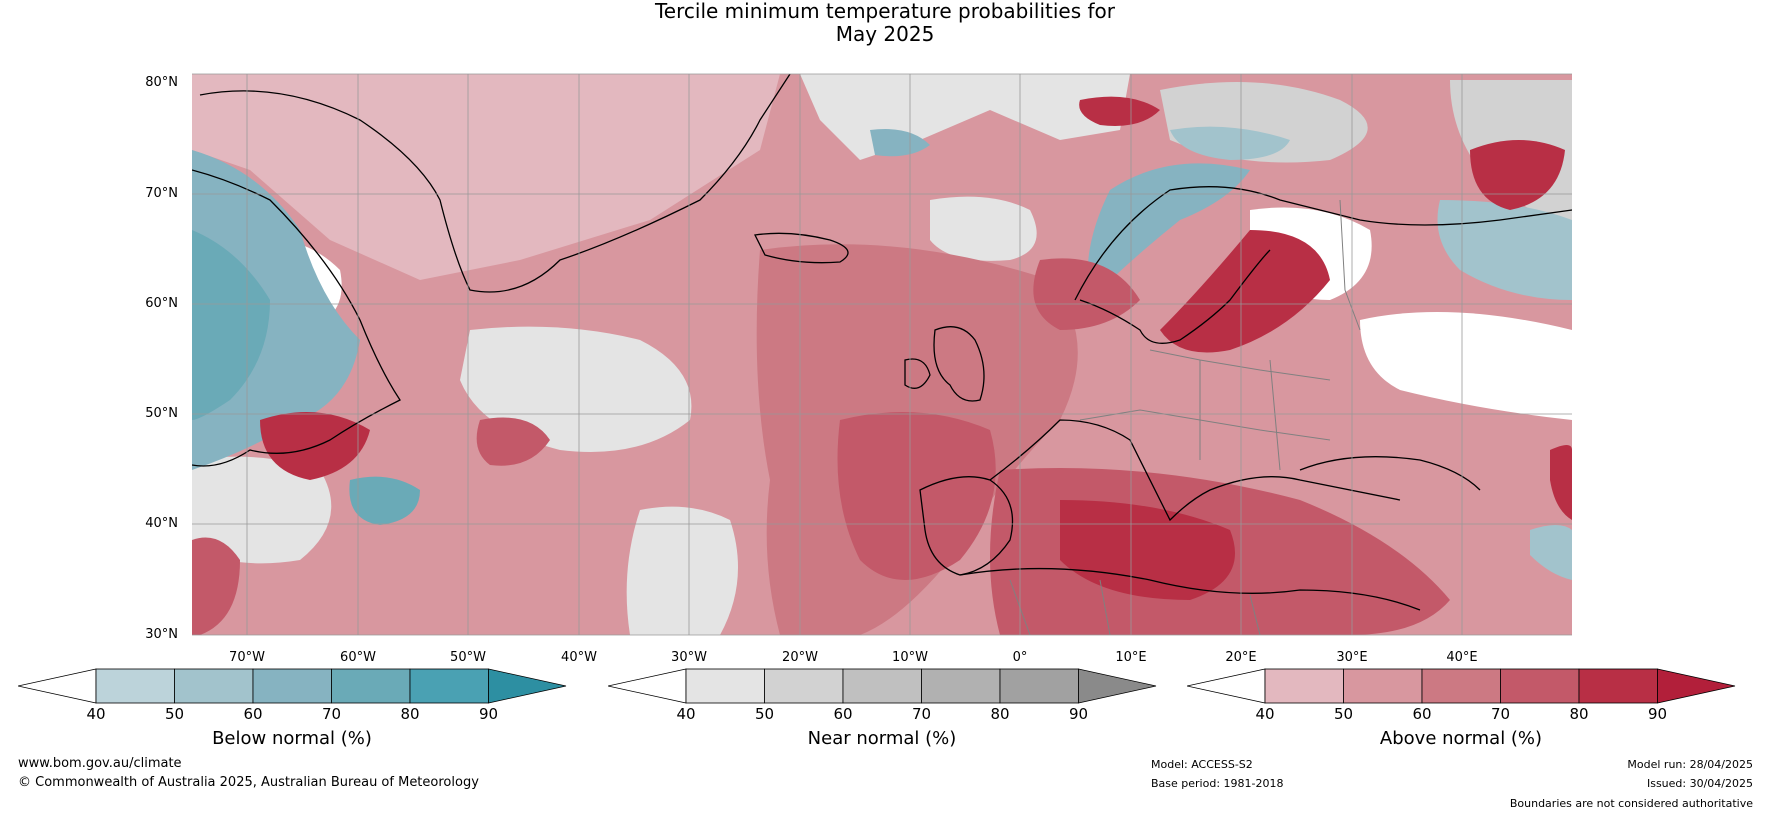 The height and width of the screenshot is (816, 1770). What do you see at coordinates (292, 738) in the screenshot?
I see `colorbar-below-normal-label: Below normal (%)` at bounding box center [292, 738].